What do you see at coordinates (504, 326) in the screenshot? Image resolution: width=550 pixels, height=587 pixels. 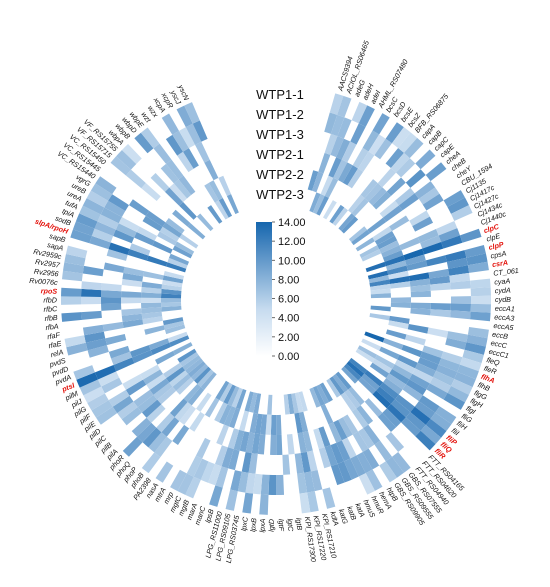 I see `gene-label: eccA5` at bounding box center [504, 326].